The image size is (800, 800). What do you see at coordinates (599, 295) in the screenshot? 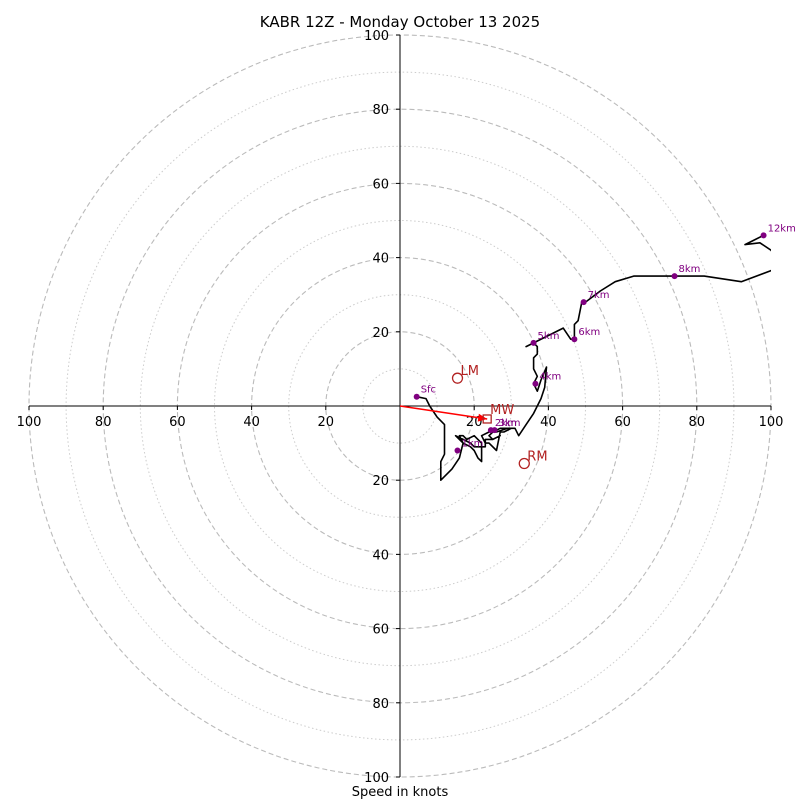
I see `height-marker-label: 7km` at bounding box center [599, 295].